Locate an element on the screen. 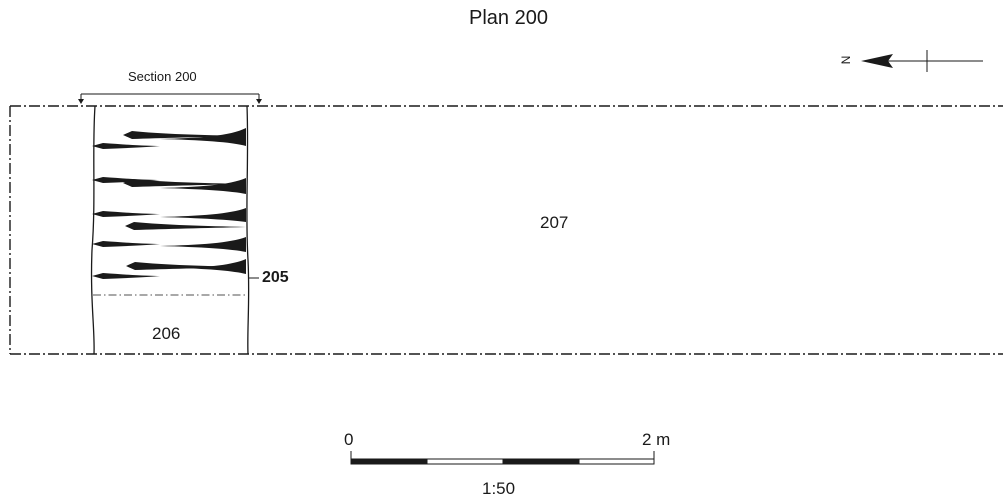 The width and height of the screenshot is (1003, 504). scale-end-label: 2 m is located at coordinates (656, 439).